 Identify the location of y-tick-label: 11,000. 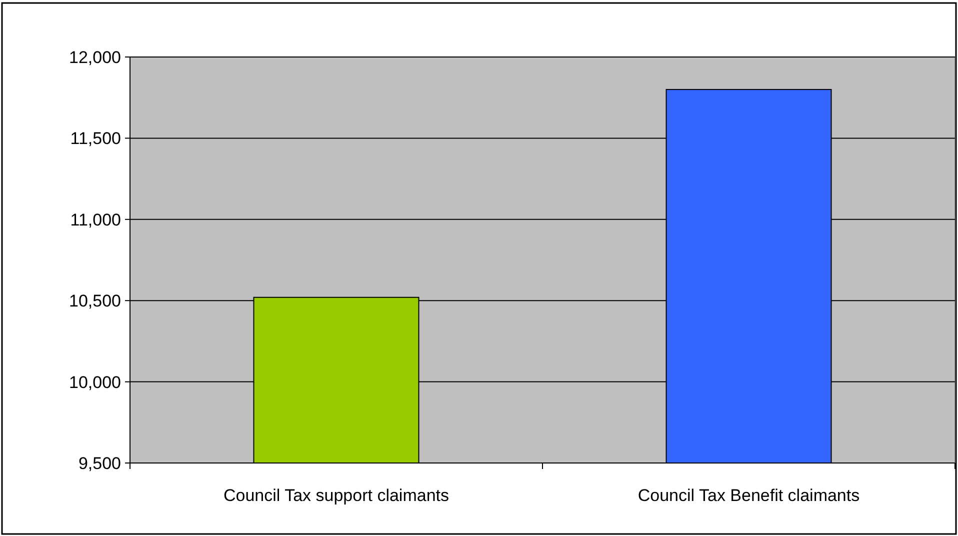
(95, 220).